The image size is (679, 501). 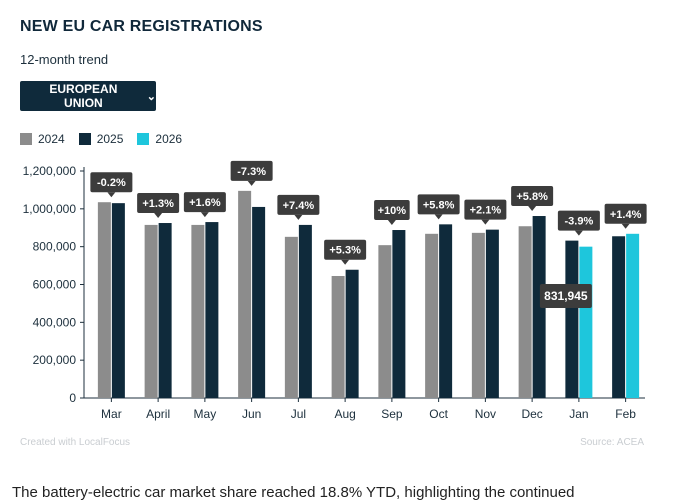 I want to click on x-tick-label: Oct, so click(x=438, y=414).